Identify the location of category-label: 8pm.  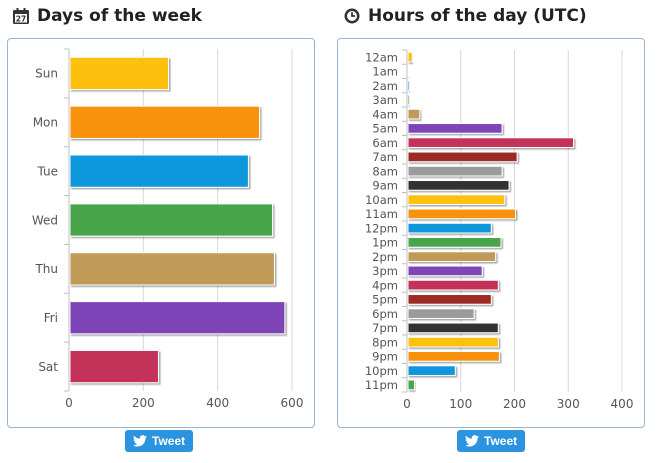
(385, 342).